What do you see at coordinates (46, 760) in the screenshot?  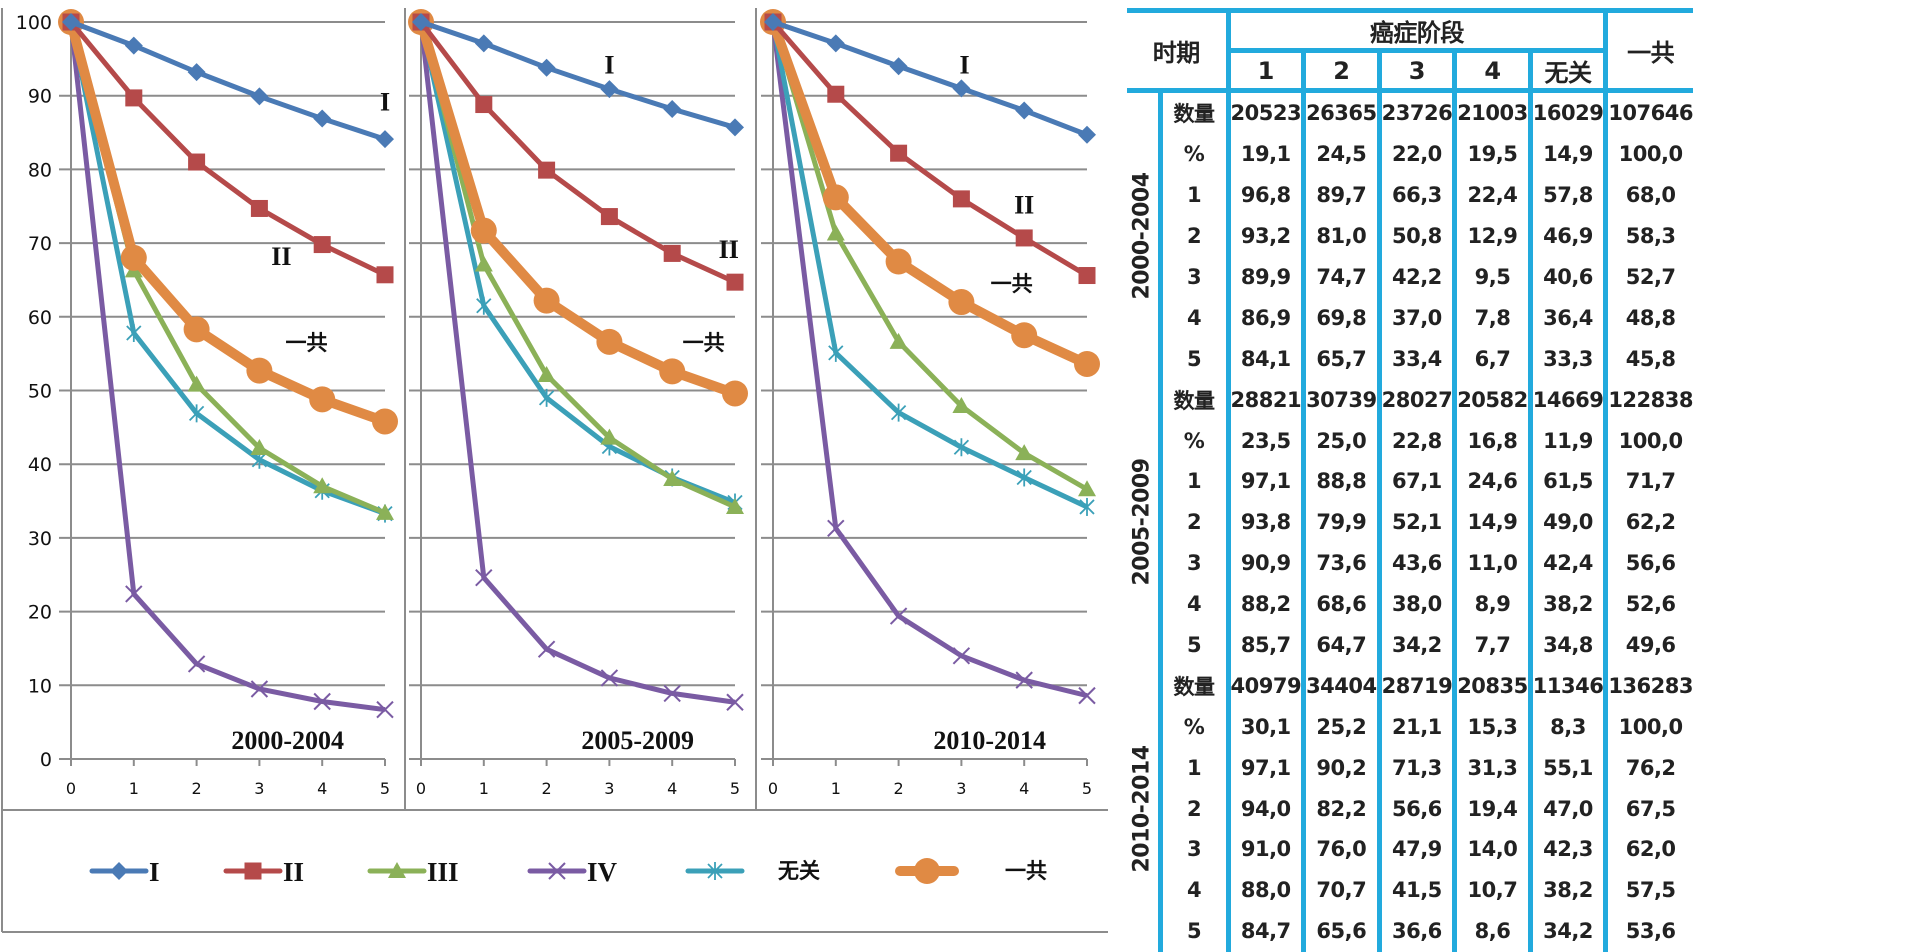 I see `y-tick-label: 0` at bounding box center [46, 760].